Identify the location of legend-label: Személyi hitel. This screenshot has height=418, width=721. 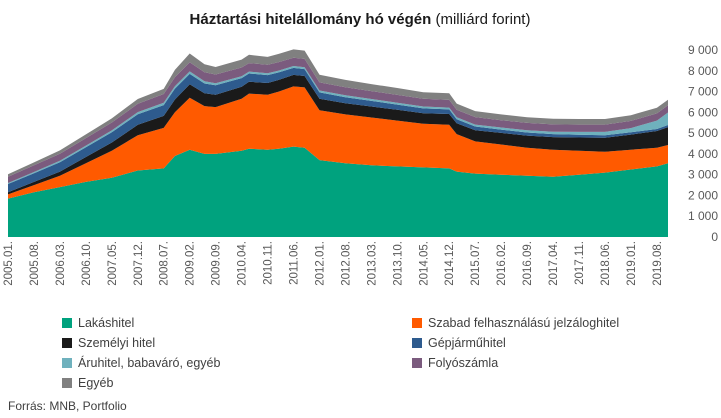
(116, 343).